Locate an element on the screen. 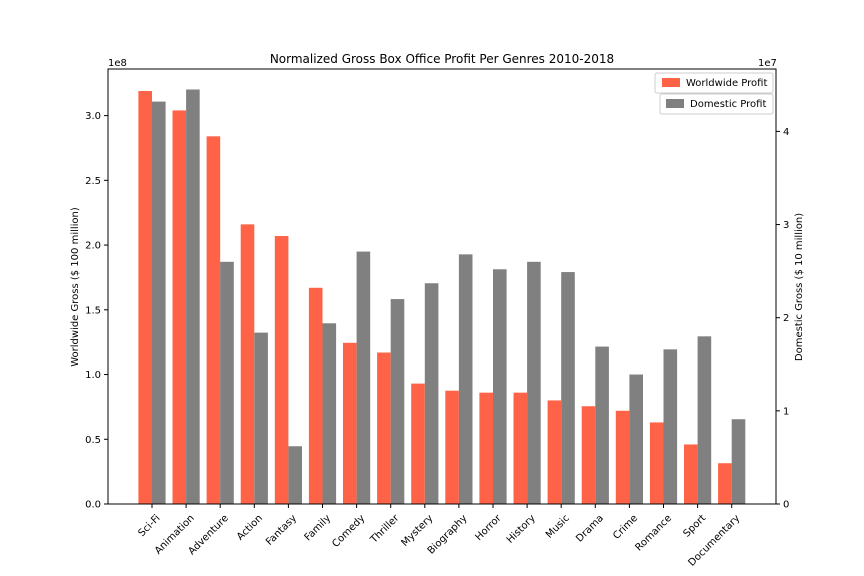  bar-worldwide-drama is located at coordinates (588, 455).